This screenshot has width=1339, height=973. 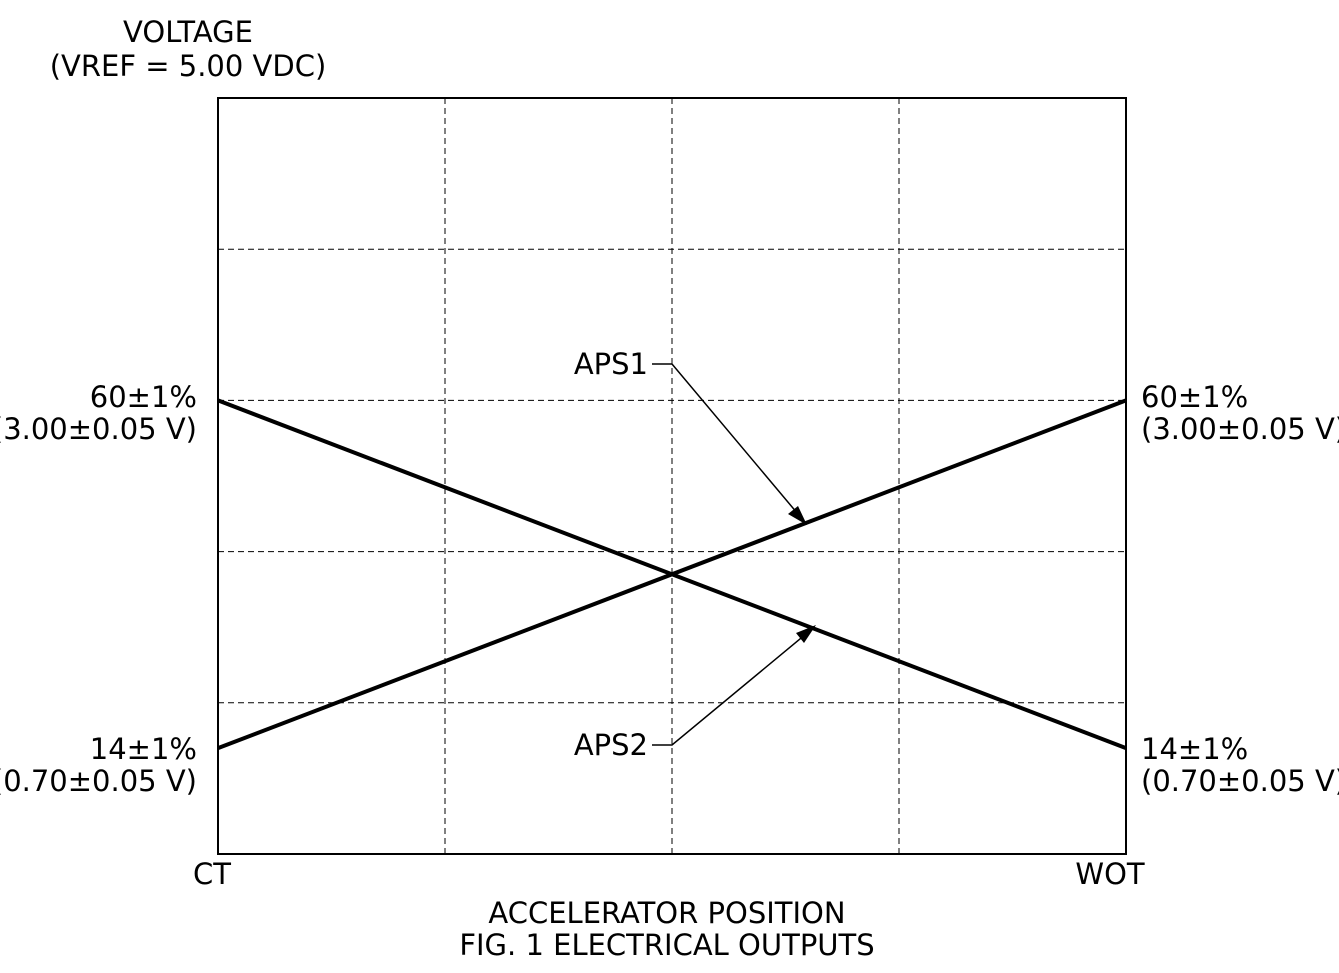 What do you see at coordinates (1194, 749) in the screenshot?
I see `right-low-percent: 14±1%` at bounding box center [1194, 749].